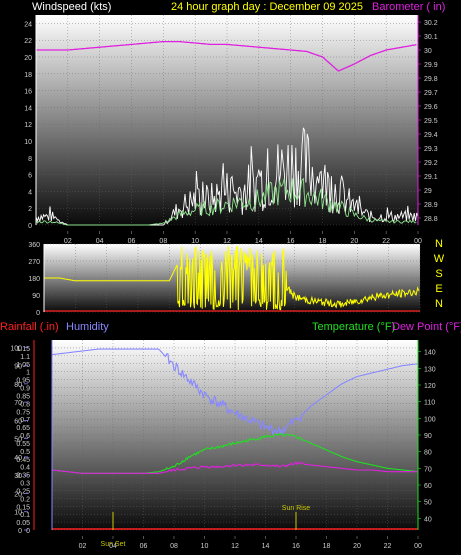  I want to click on rainfall-legend: Rainfall (.in), so click(29, 327).